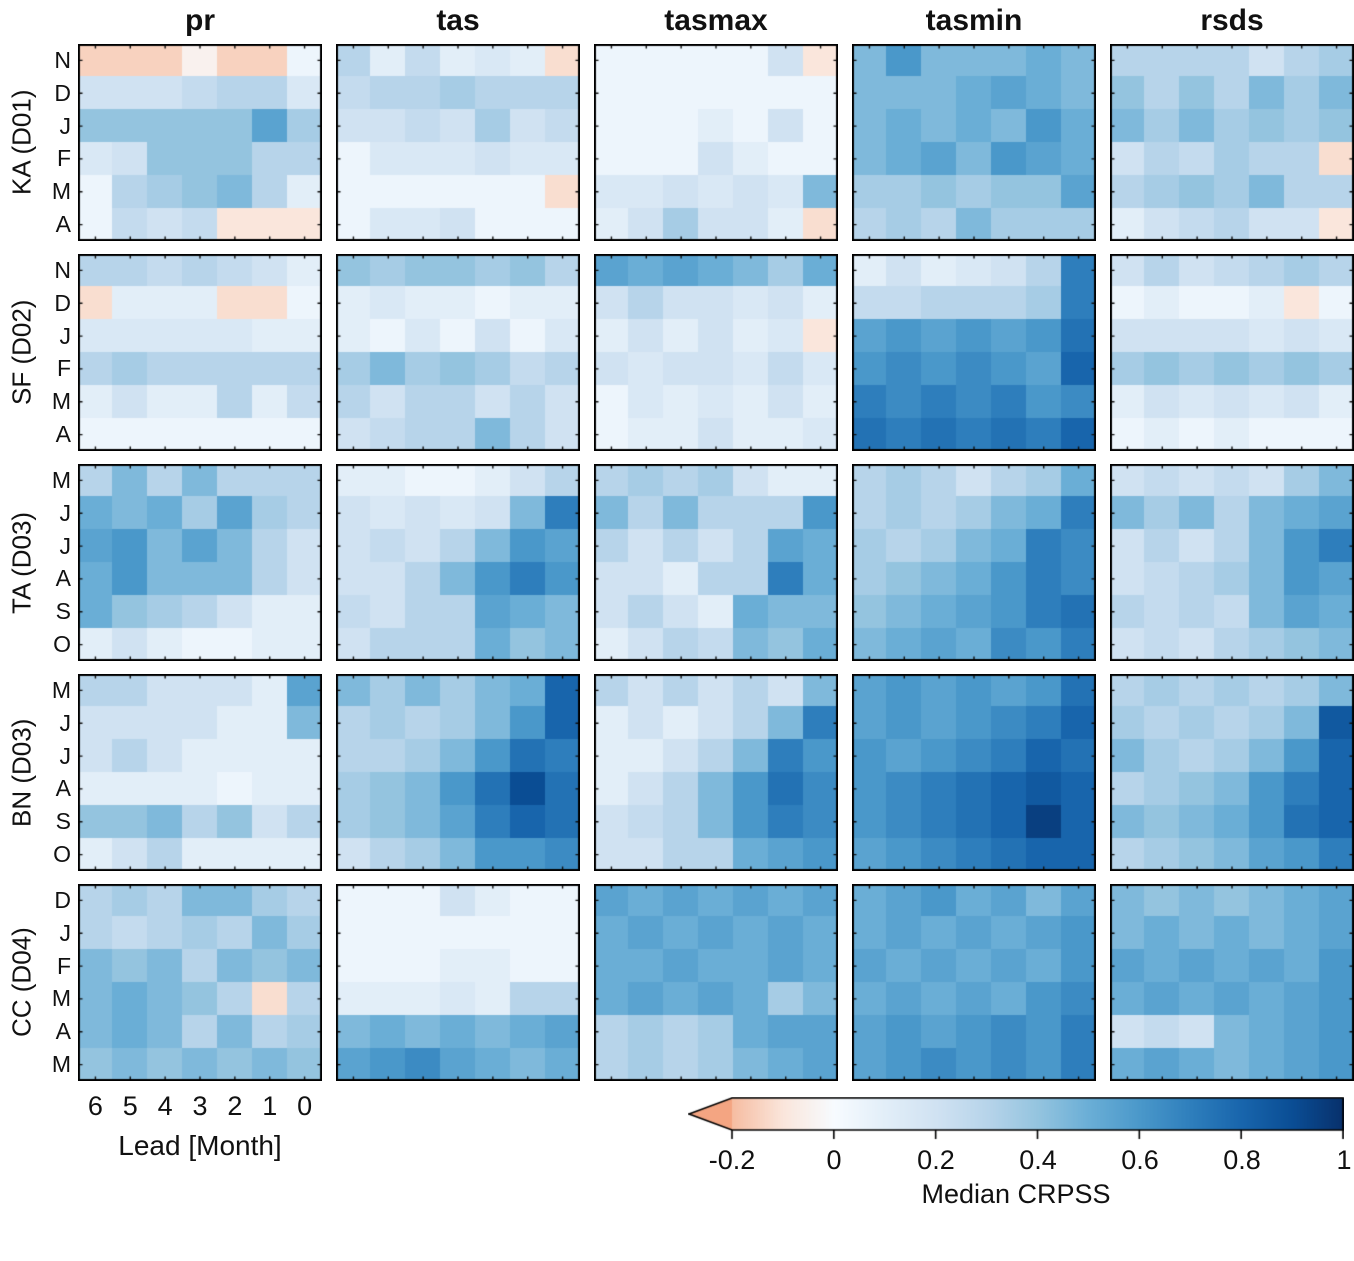 The height and width of the screenshot is (1261, 1354). What do you see at coordinates (936, 1160) in the screenshot?
I see `colorbar-tick-label: 0.2` at bounding box center [936, 1160].